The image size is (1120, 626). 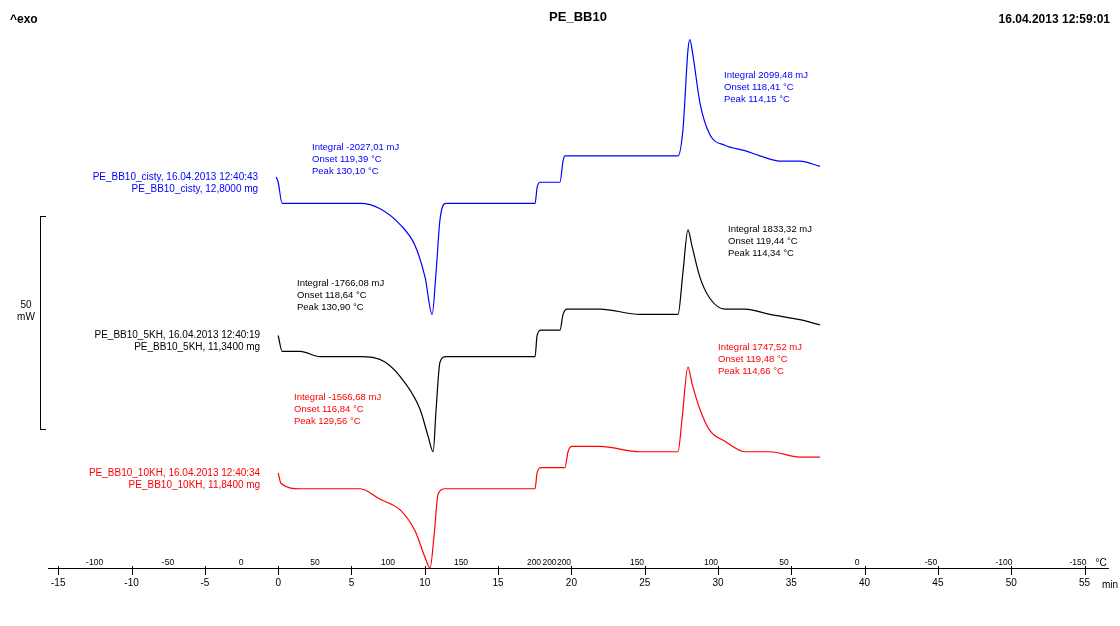 I want to click on text: 50 mW, so click(x=26, y=310).